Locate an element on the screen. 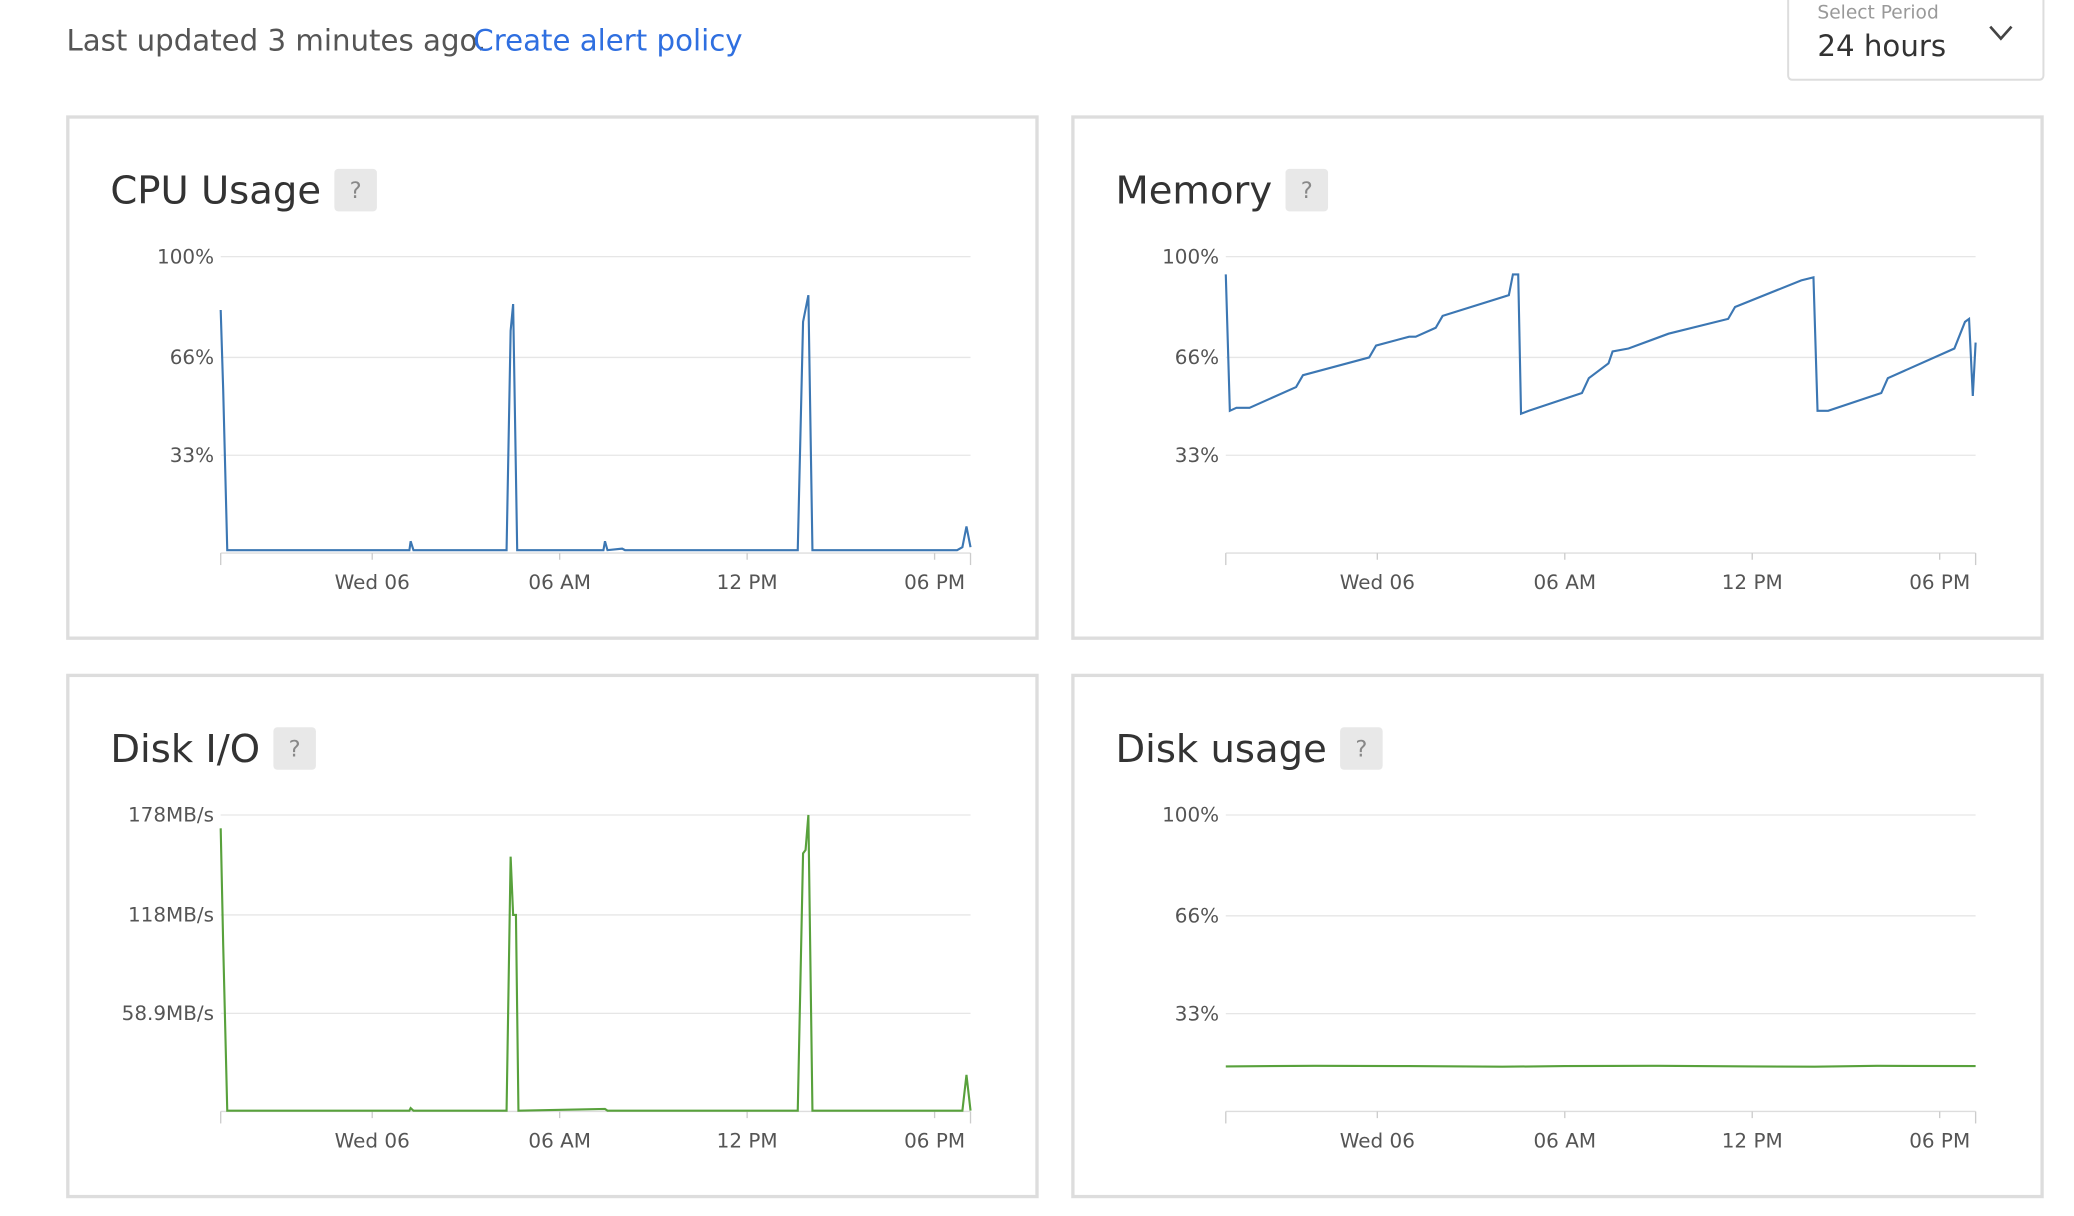  select-value: 24 hours is located at coordinates (1881, 46).